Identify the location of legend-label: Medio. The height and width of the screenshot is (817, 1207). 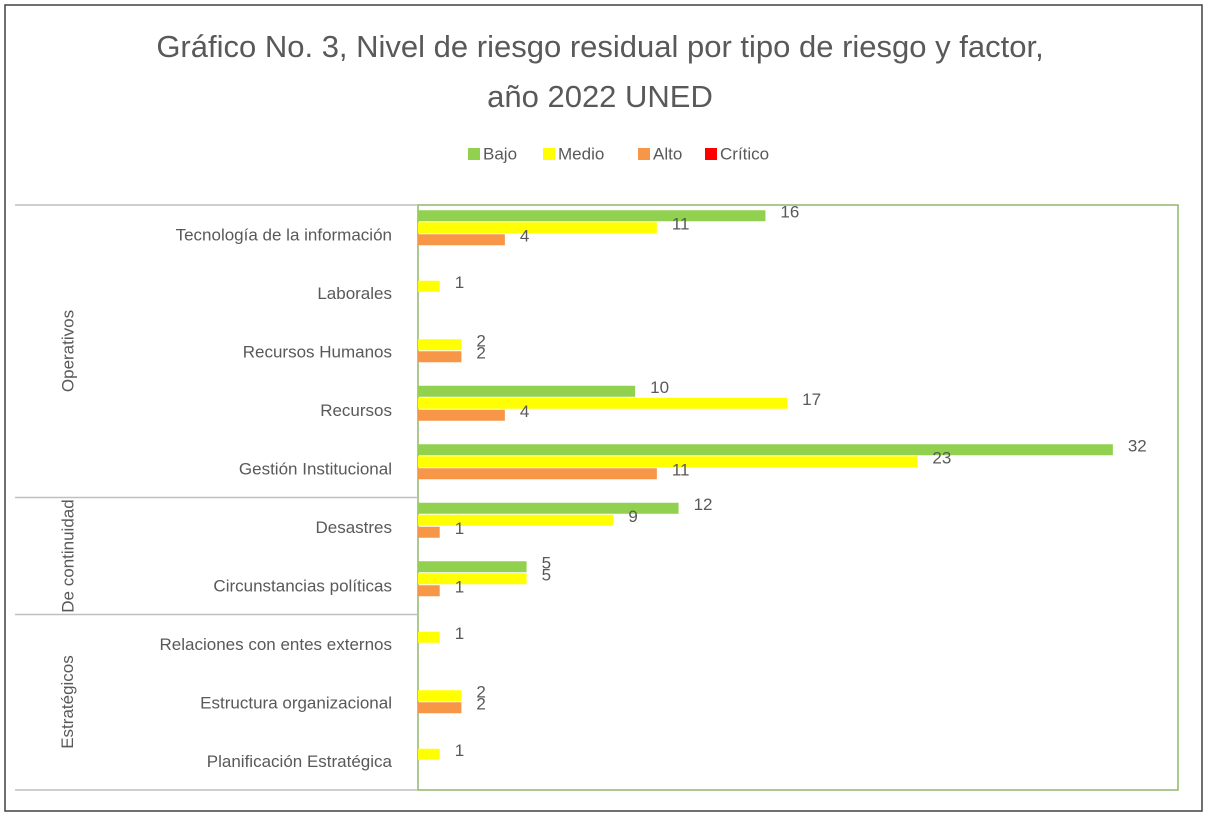
(581, 153).